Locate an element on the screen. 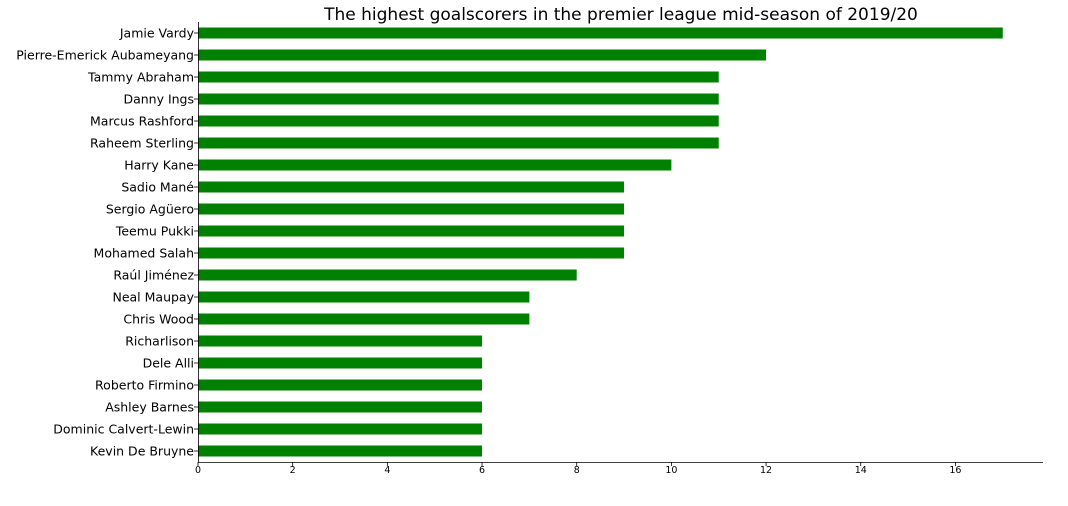 The width and height of the screenshot is (1068, 506). category-label: Neal Maupay is located at coordinates (153, 297).